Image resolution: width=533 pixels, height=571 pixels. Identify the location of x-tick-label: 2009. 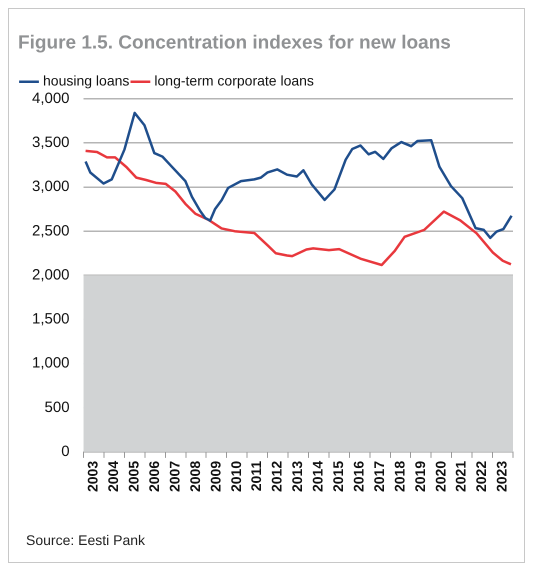
(215, 476).